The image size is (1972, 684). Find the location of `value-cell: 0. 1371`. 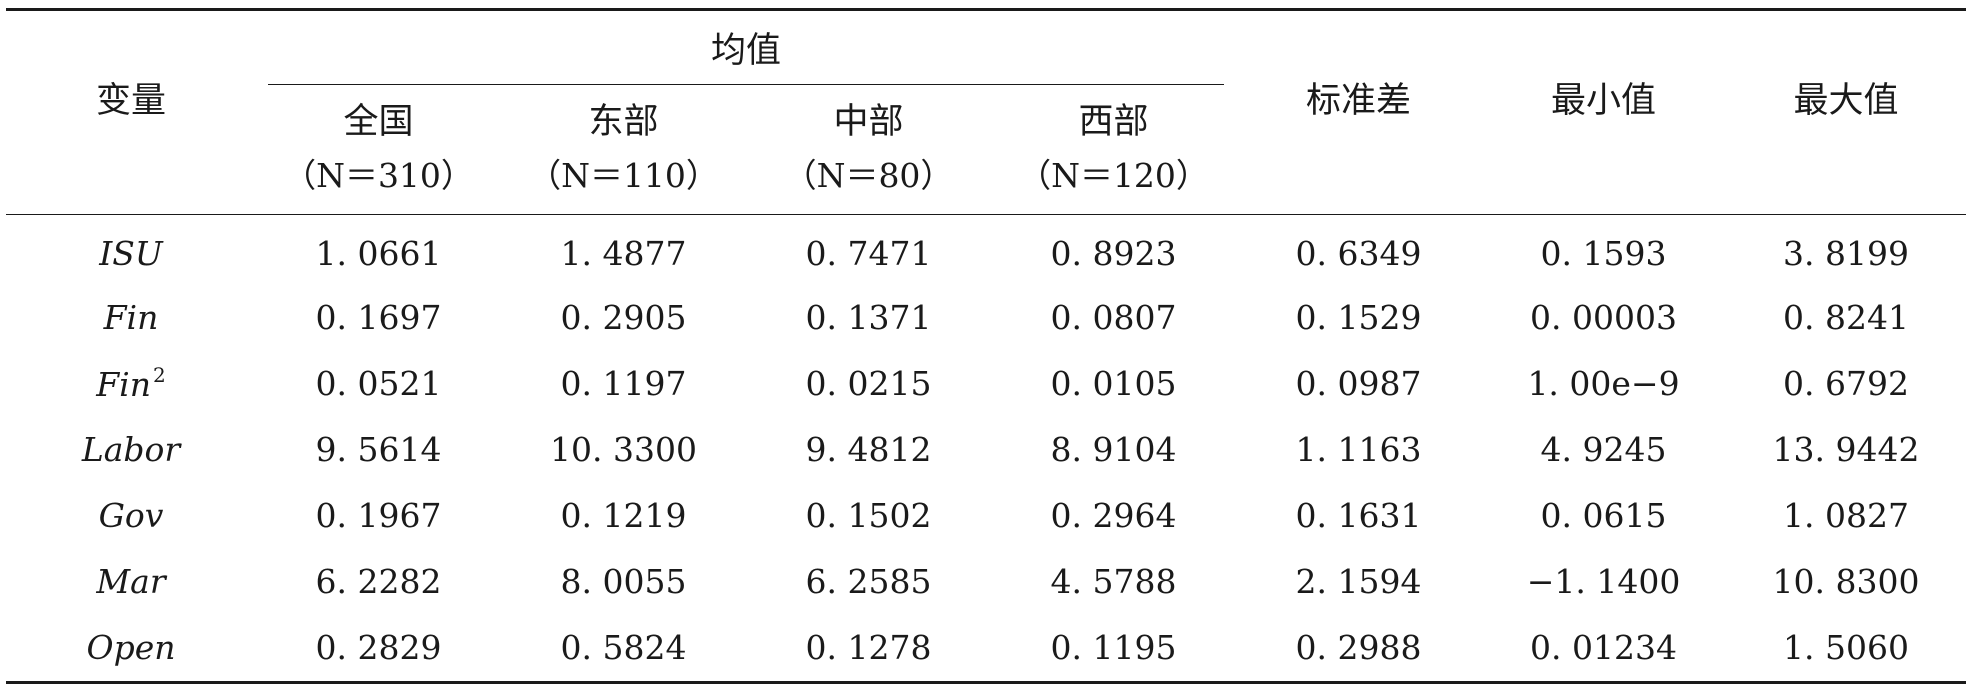

value-cell: 0. 1371 is located at coordinates (868, 317).